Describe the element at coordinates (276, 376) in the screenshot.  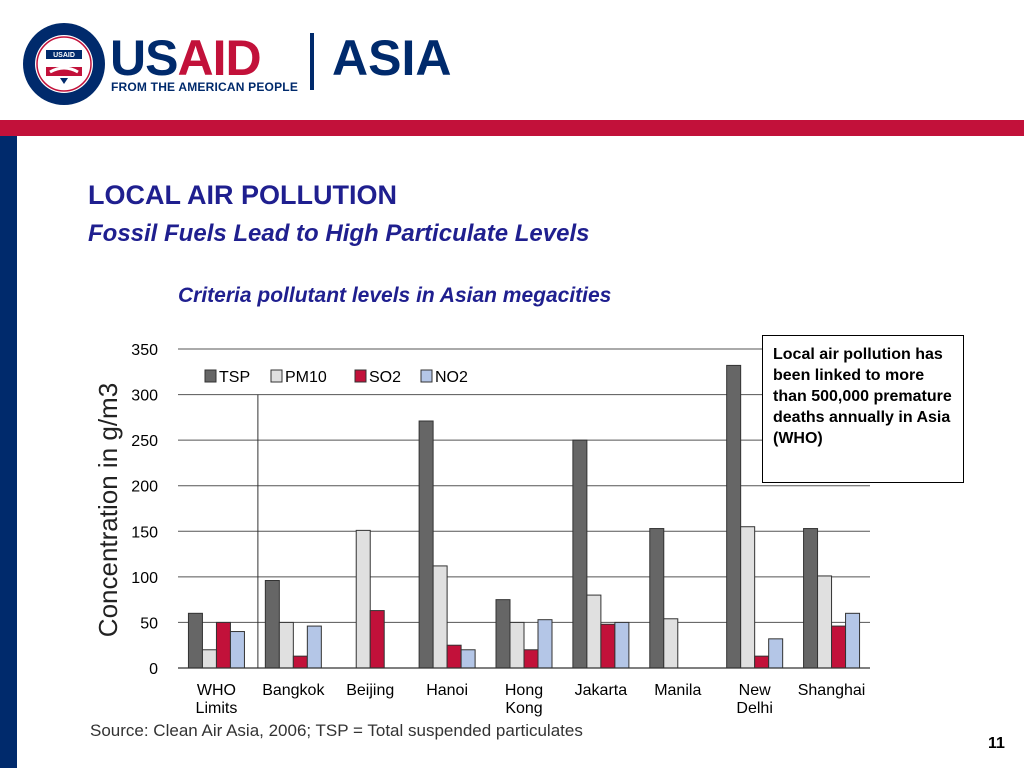
I see `legend-swatch-pm10` at that location.